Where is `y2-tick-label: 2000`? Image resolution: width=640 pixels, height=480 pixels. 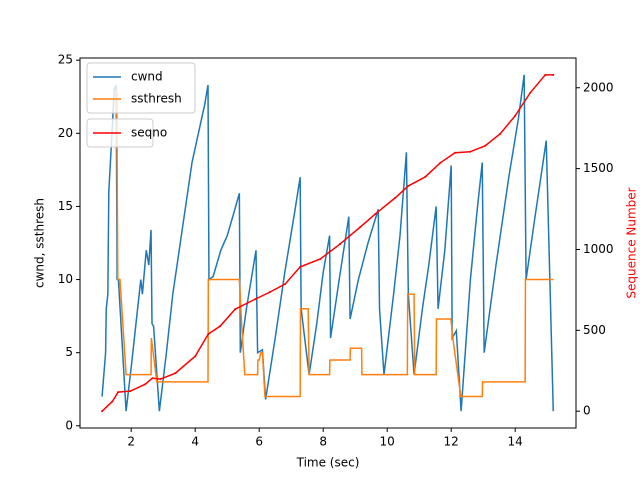 y2-tick-label: 2000 is located at coordinates (598, 87).